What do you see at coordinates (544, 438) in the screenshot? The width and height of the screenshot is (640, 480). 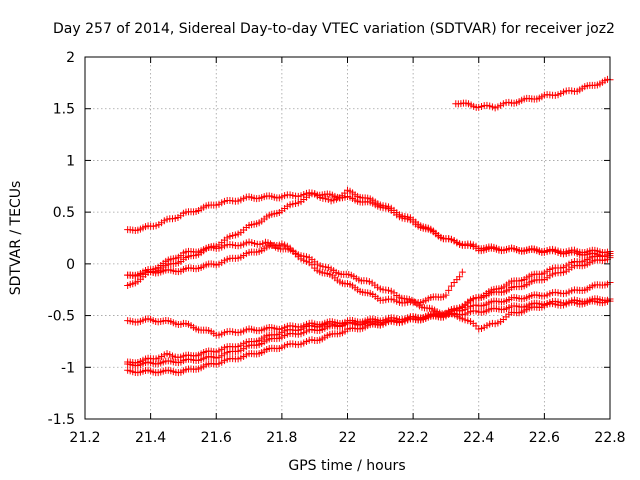 I see `x-tick-label: 22.6` at bounding box center [544, 438].